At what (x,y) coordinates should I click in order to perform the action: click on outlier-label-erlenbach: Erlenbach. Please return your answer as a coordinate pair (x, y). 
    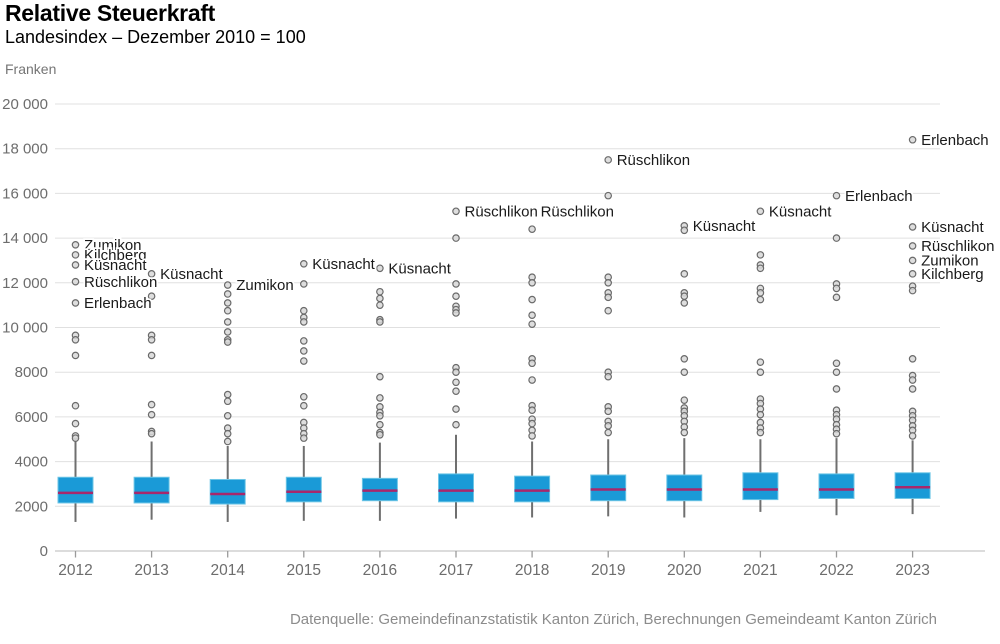
    Looking at the image, I should click on (118, 303).